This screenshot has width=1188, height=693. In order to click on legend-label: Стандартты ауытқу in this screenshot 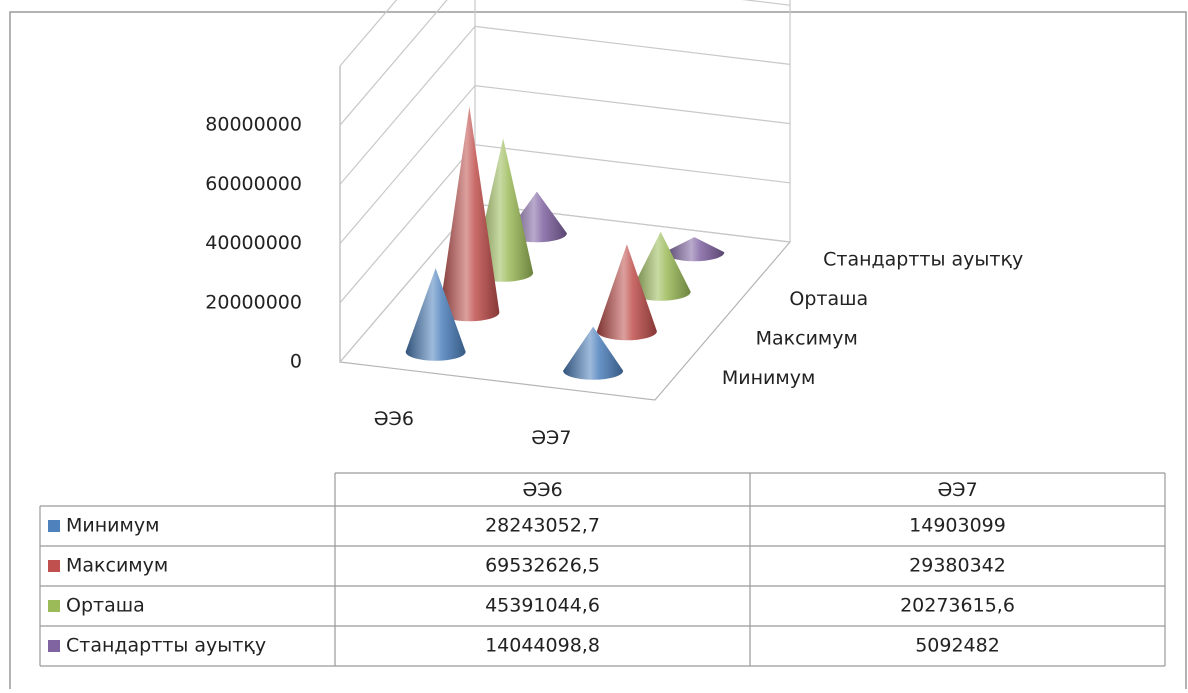, I will do `click(166, 646)`.